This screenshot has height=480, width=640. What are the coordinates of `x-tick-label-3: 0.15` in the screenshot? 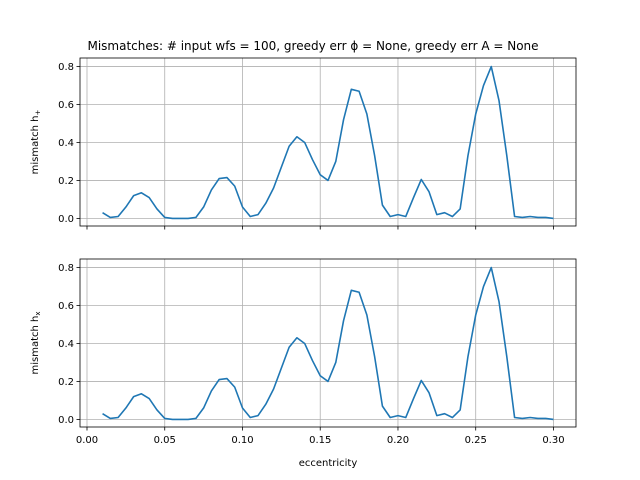 It's located at (320, 440).